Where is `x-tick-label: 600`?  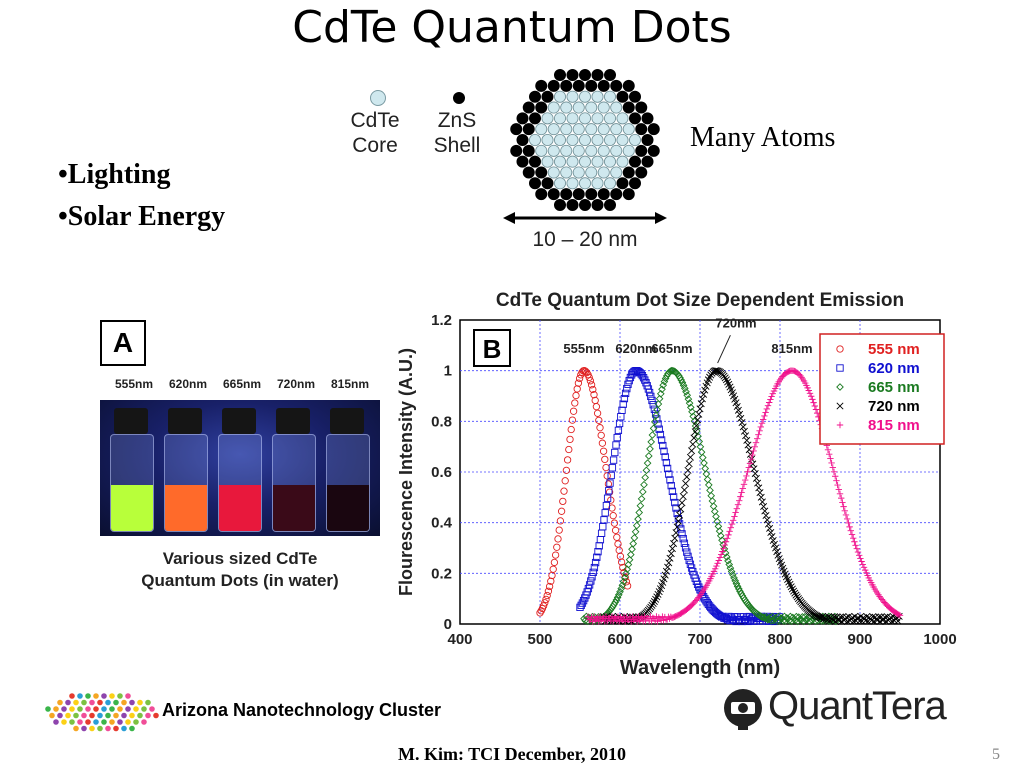
x-tick-label: 600 is located at coordinates (619, 639).